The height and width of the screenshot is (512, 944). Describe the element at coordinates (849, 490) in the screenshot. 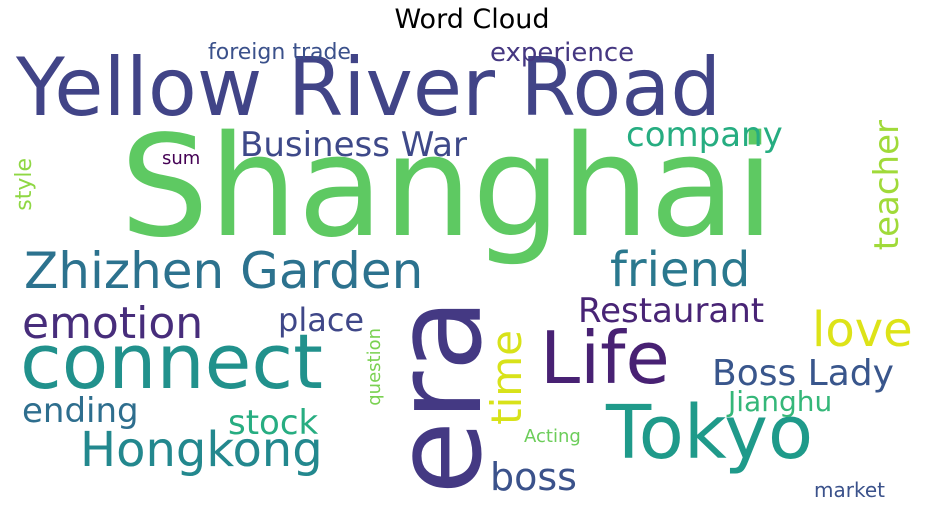

I see `word-market: market` at that location.